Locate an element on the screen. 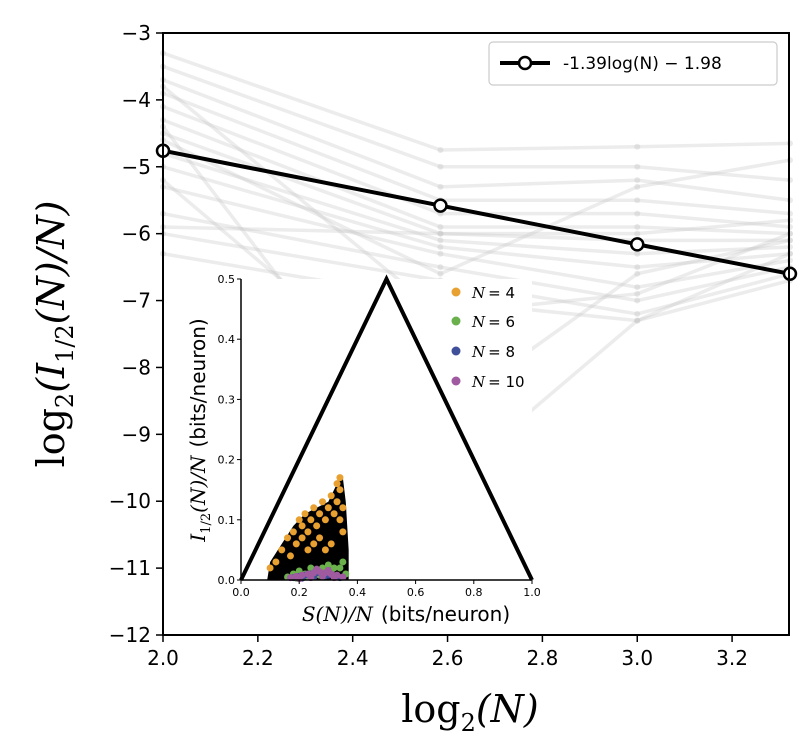  main-x-tick-label-5: 3.0 is located at coordinates (637, 658).